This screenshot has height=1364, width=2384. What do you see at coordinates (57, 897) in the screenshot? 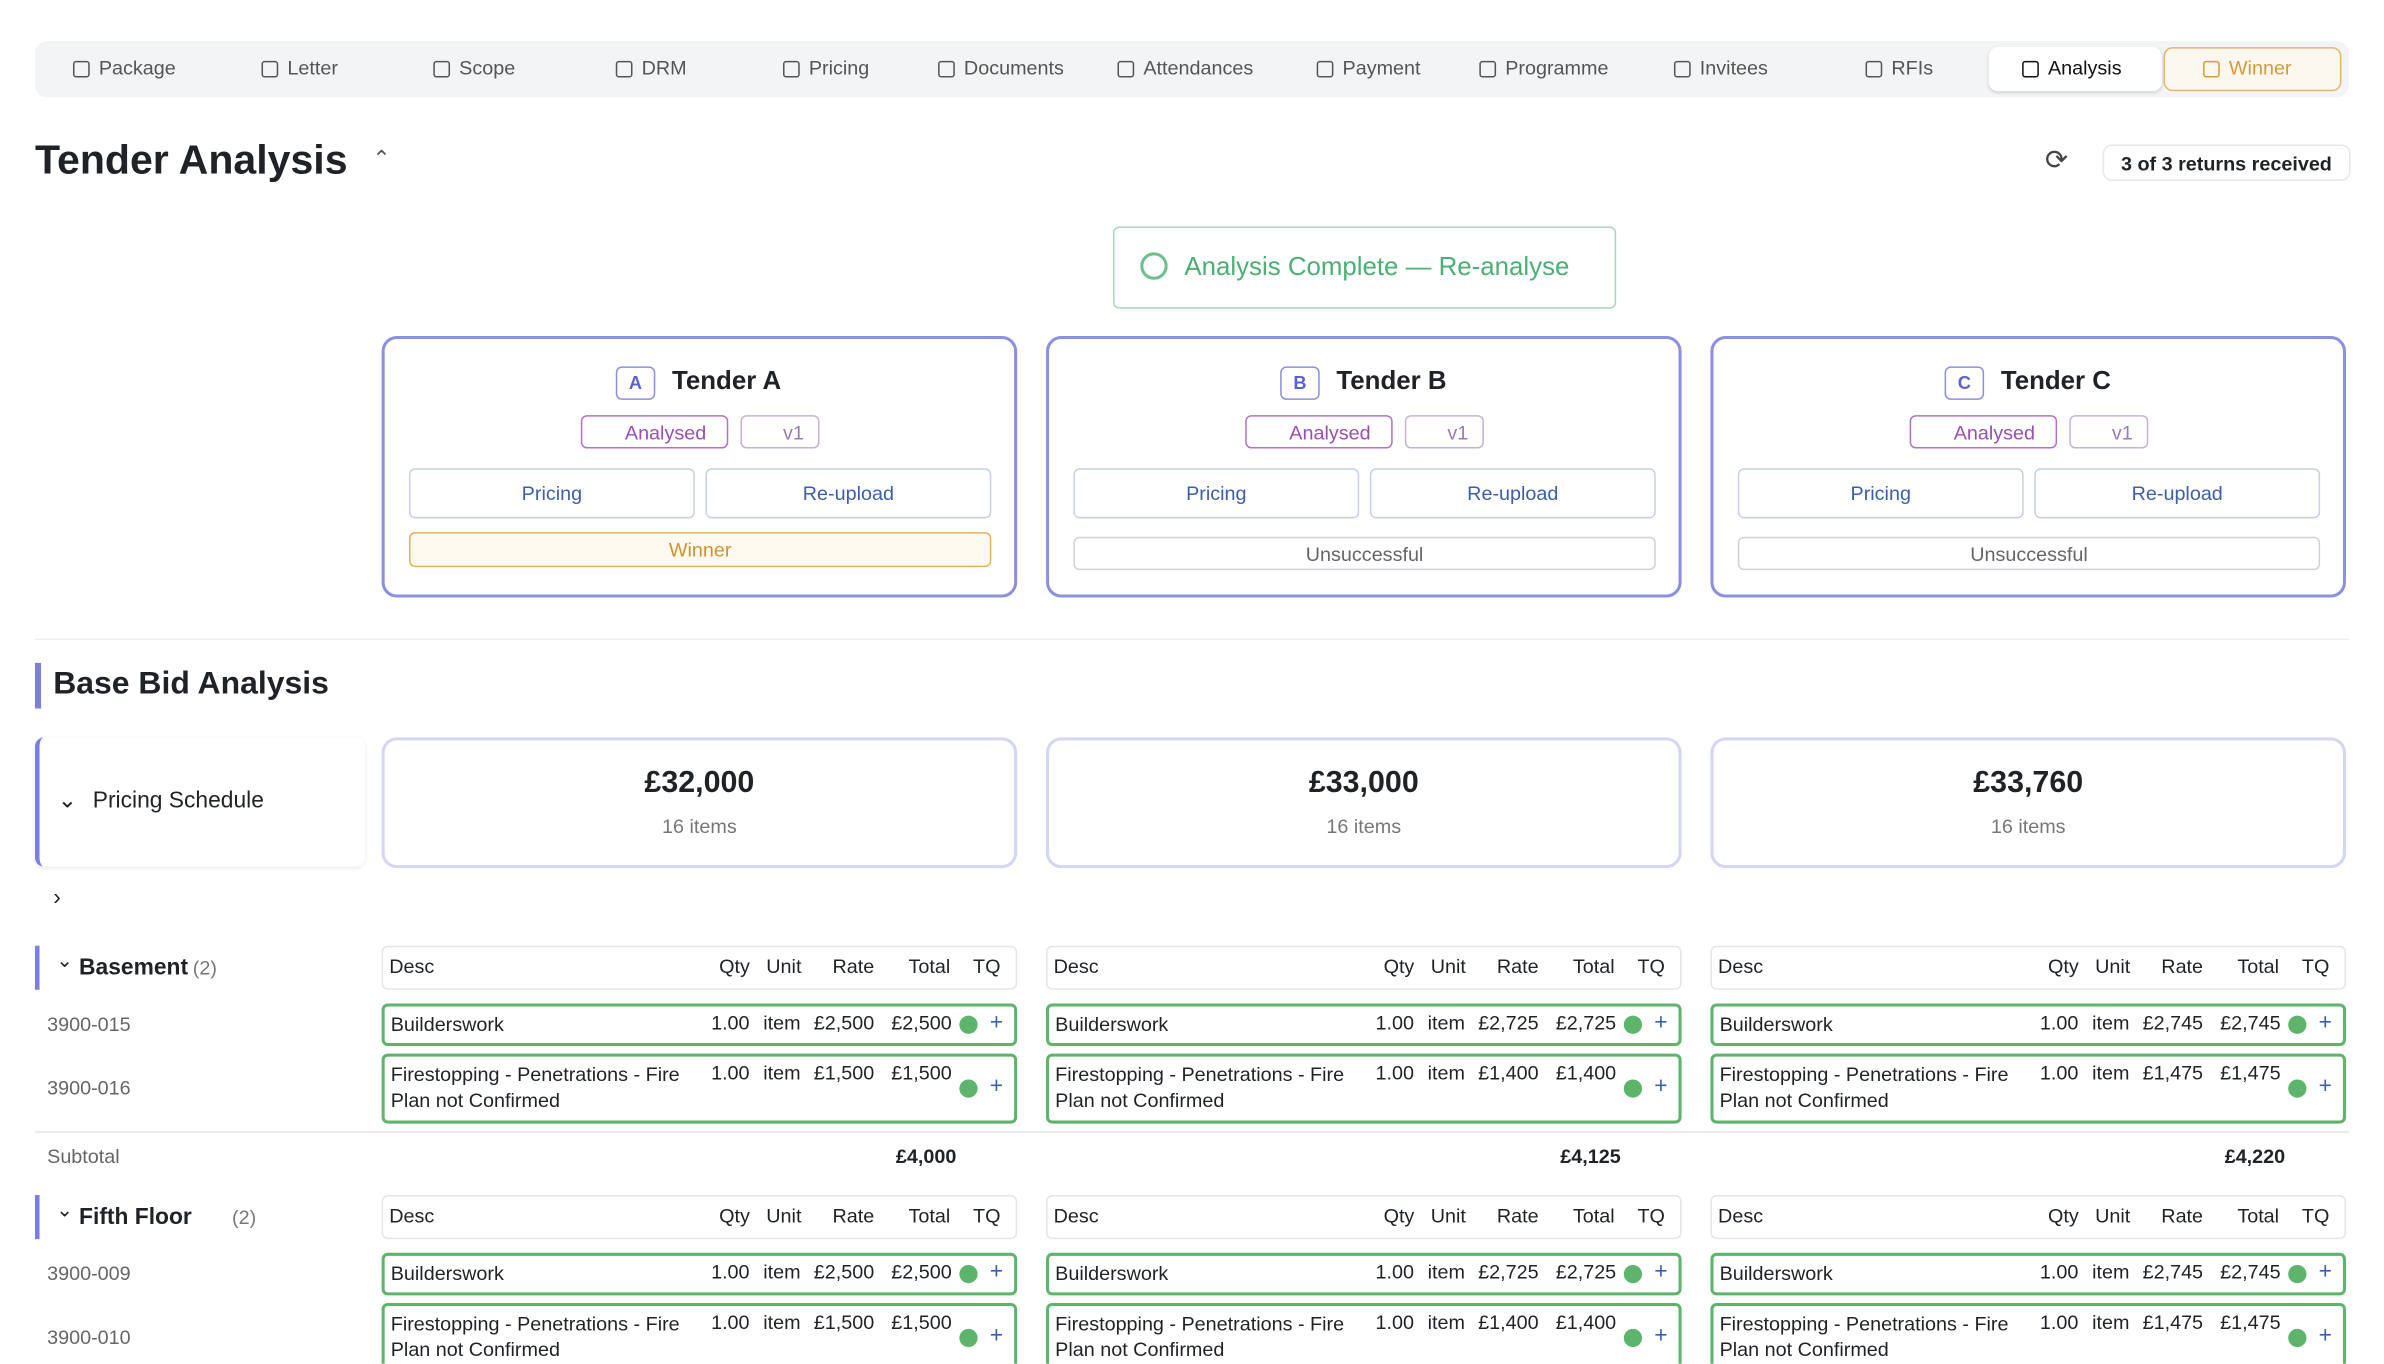
I see `expand-chevron: ›` at bounding box center [57, 897].